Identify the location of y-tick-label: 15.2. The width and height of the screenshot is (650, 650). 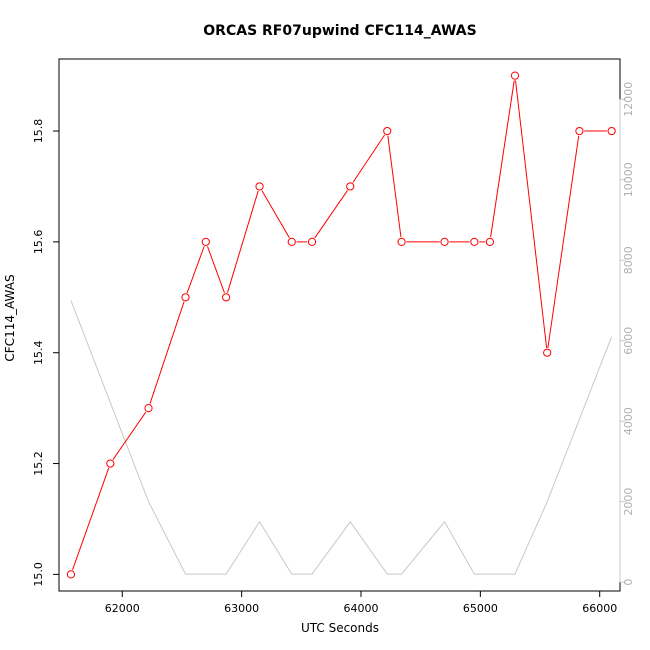
(38, 463).